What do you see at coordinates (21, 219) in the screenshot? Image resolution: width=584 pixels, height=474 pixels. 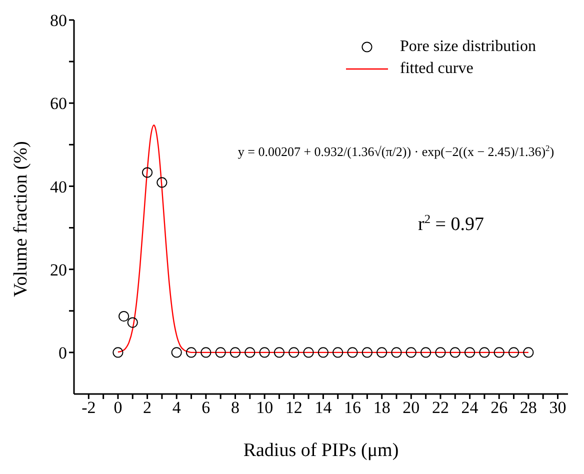 I see `y-axis-title: Volume fraction (%)` at bounding box center [21, 219].